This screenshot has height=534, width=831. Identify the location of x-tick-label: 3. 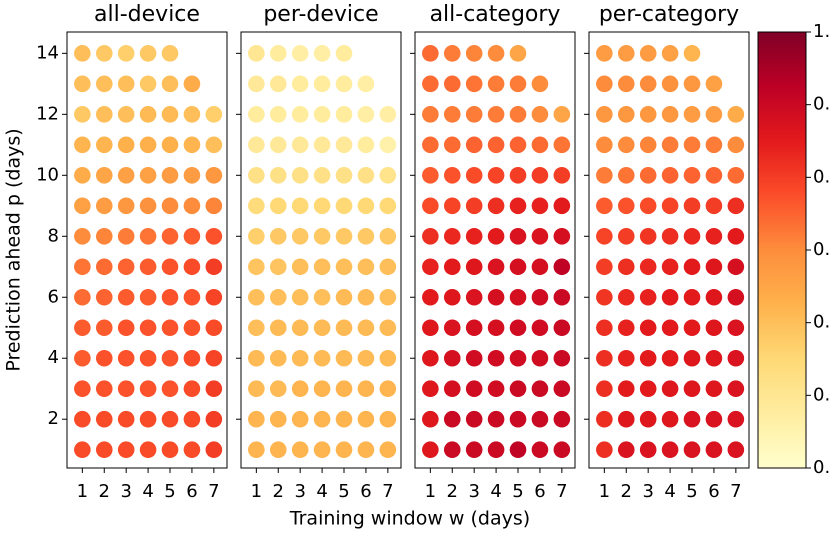
(125, 491).